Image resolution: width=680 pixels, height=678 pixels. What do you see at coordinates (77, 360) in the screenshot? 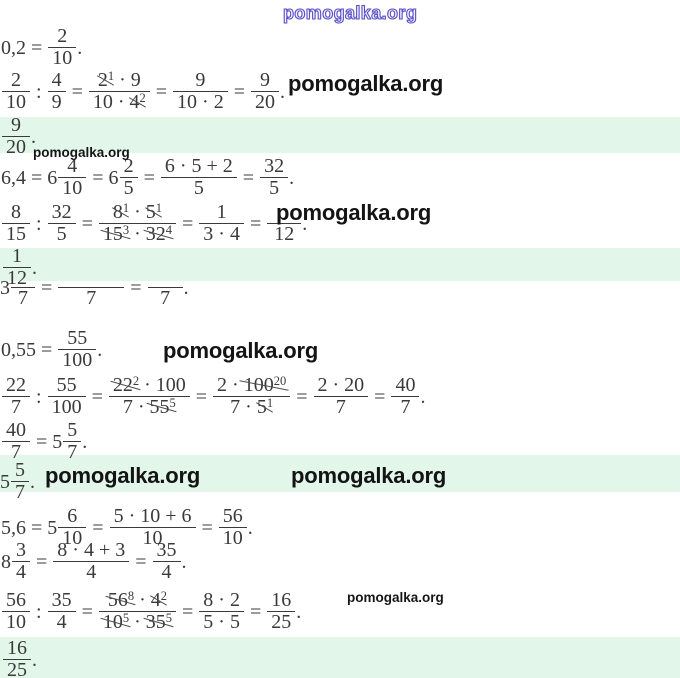
I see `denominator: 100` at bounding box center [77, 360].